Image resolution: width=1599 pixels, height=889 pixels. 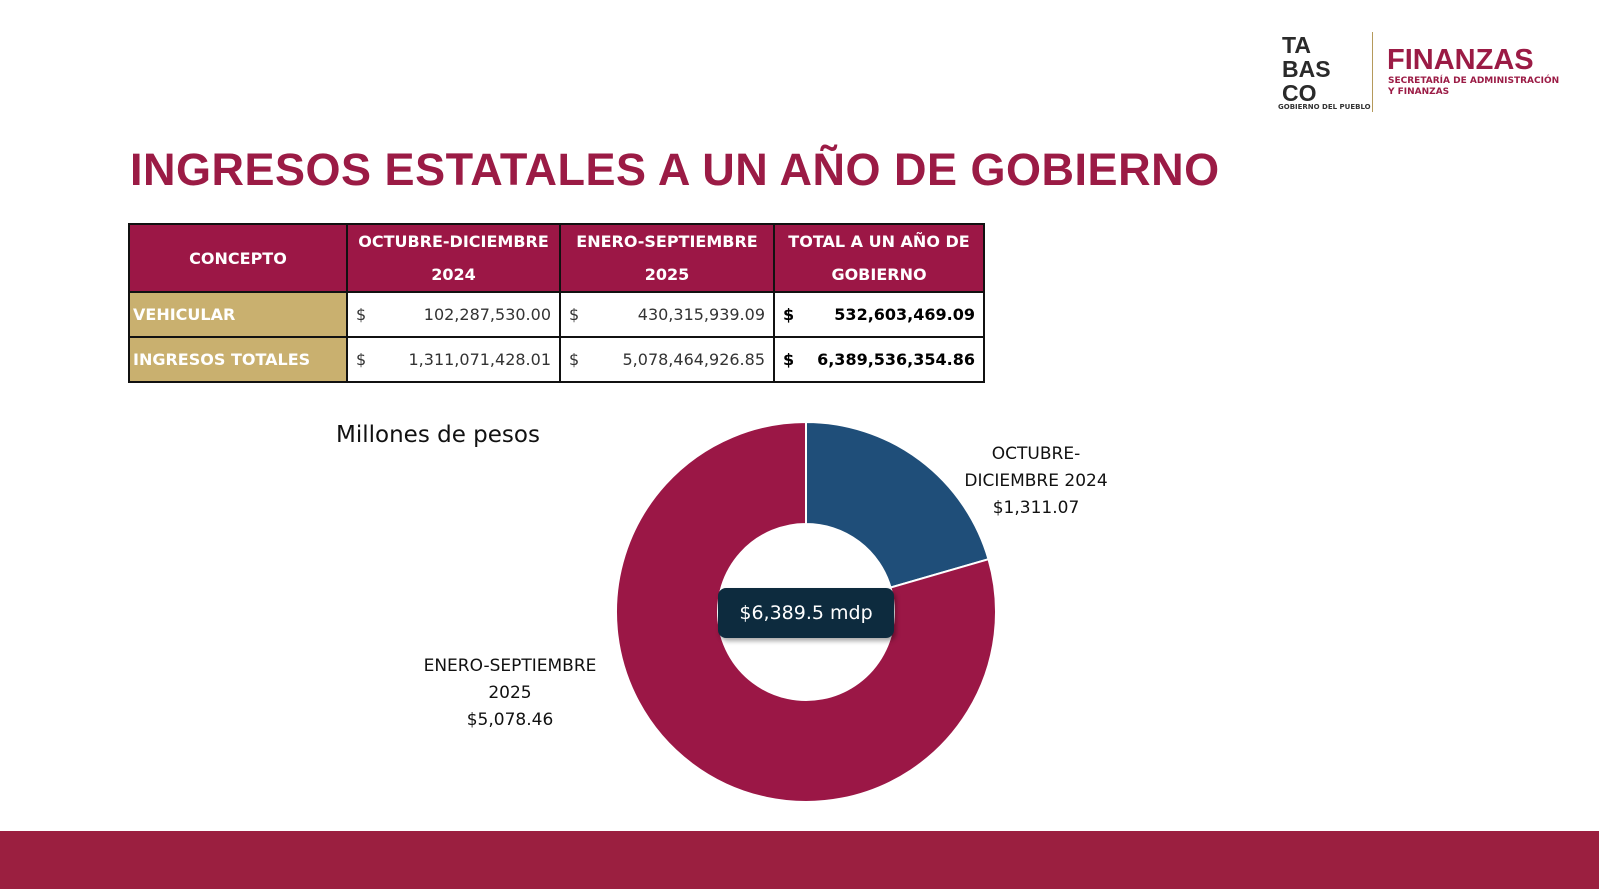 I want to click on logo-mark-line: CO, so click(x=1299, y=93).